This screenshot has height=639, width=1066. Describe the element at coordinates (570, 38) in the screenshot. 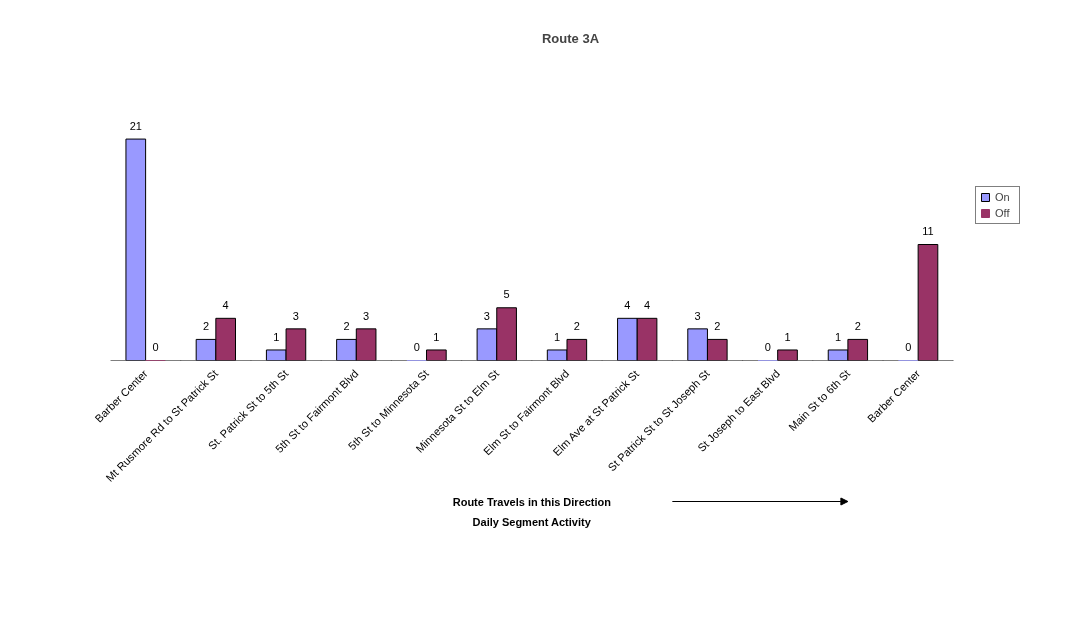

I see `chart-title: Route 3A` at that location.